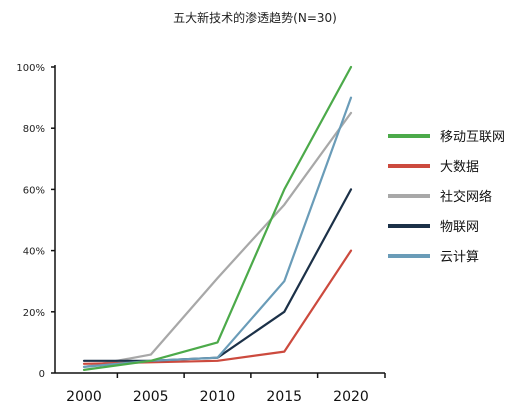 The image size is (527, 411). Describe the element at coordinates (459, 167) in the screenshot. I see `legend-label: 大数据` at that location.